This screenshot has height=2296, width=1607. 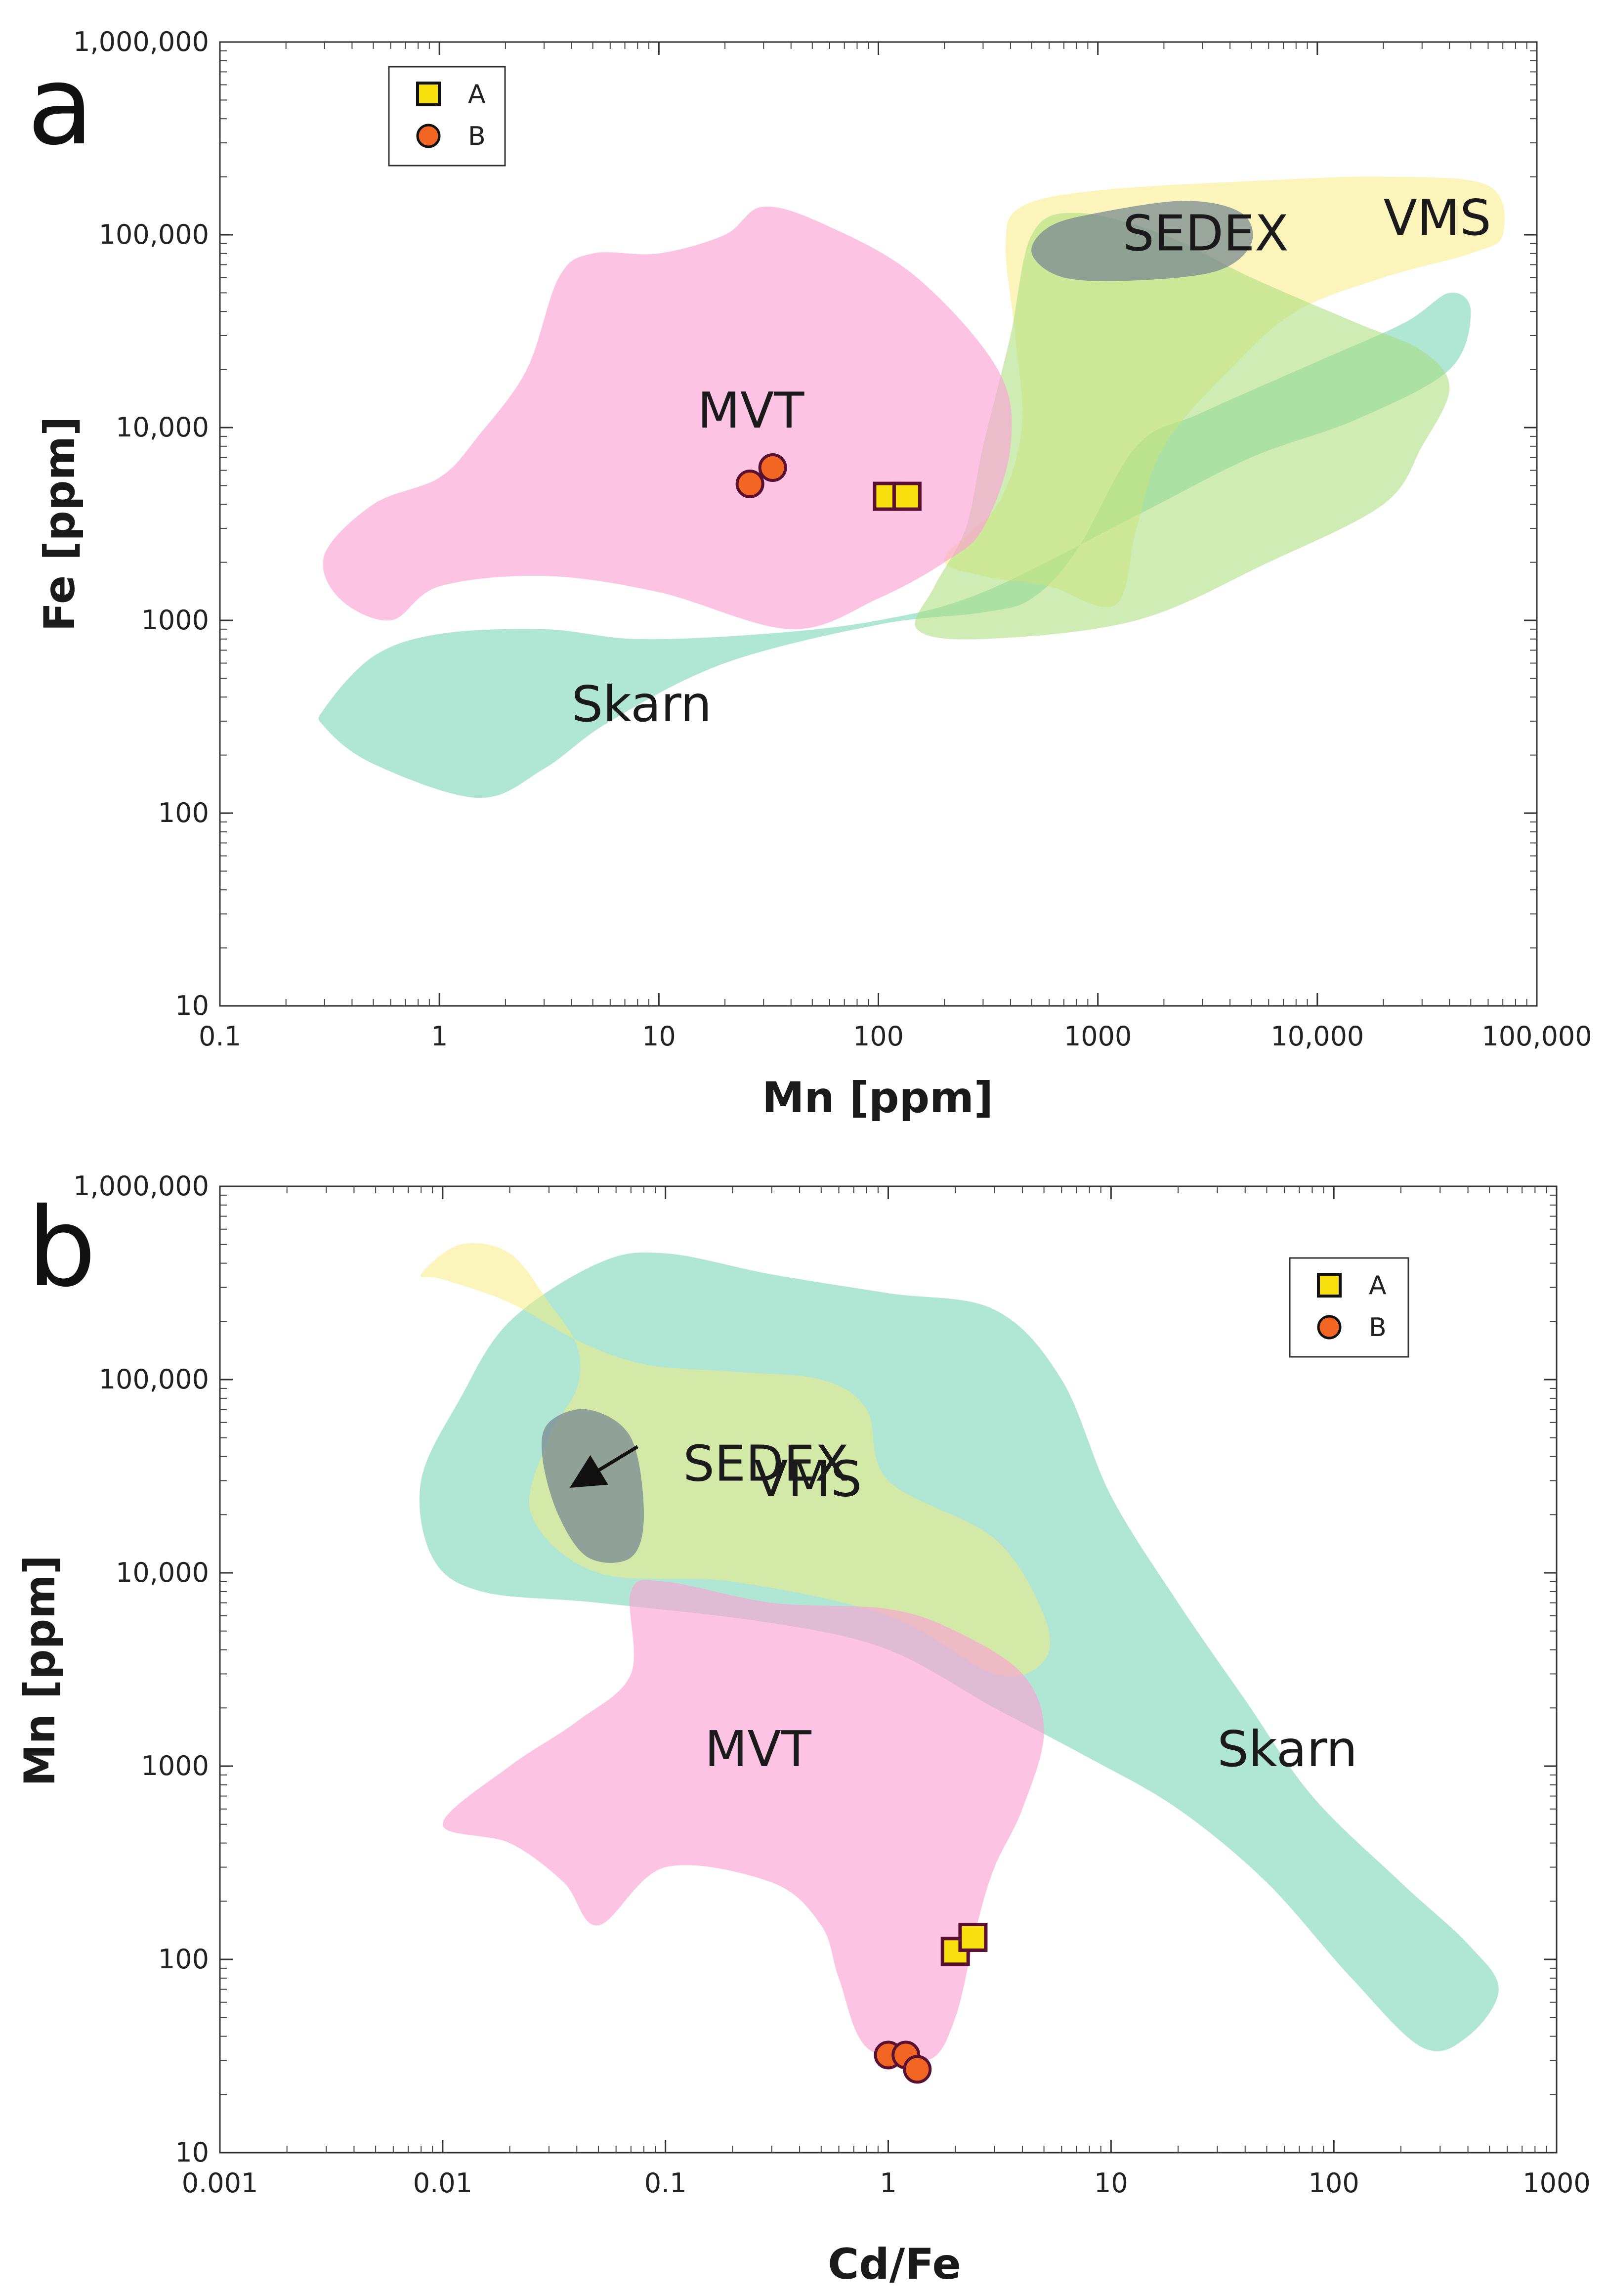 I want to click on panel-a-region-labels: Skarn VMS MVT SEDEX, so click(x=1031, y=461).